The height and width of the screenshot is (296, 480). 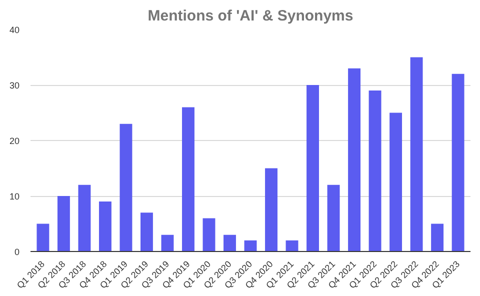 What do you see at coordinates (17, 252) in the screenshot?
I see `y-tick-label: 0` at bounding box center [17, 252].